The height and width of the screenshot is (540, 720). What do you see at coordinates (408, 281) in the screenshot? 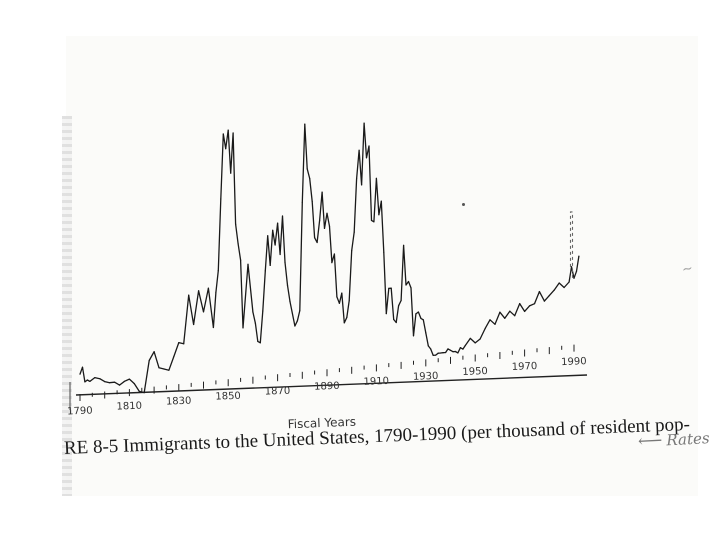
I see `data-point-1923` at bounding box center [408, 281].